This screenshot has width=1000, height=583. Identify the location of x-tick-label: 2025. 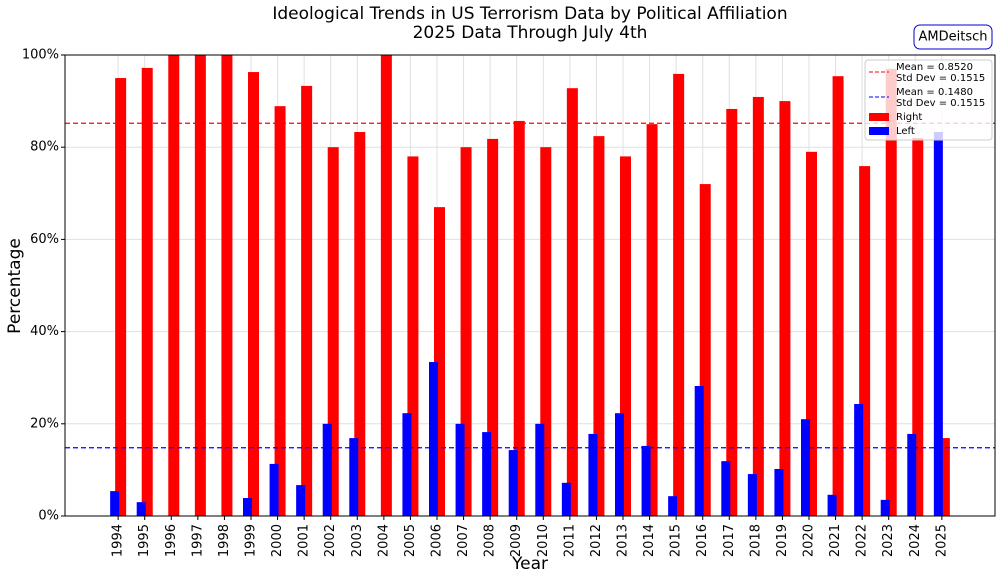
(941, 540).